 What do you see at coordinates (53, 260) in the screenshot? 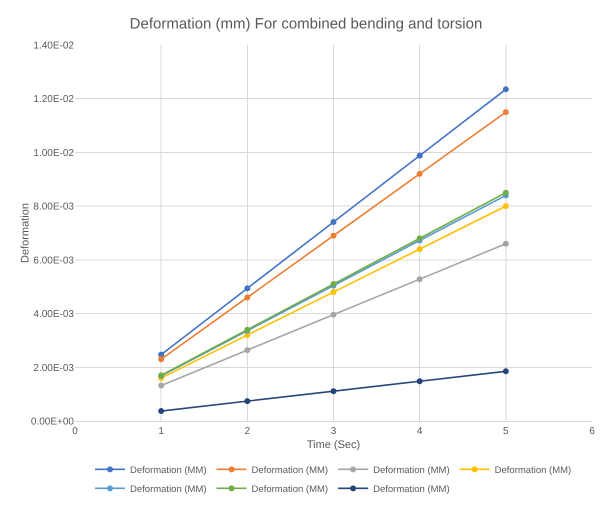
I see `y-tick-label: 6.00E-03` at bounding box center [53, 260].